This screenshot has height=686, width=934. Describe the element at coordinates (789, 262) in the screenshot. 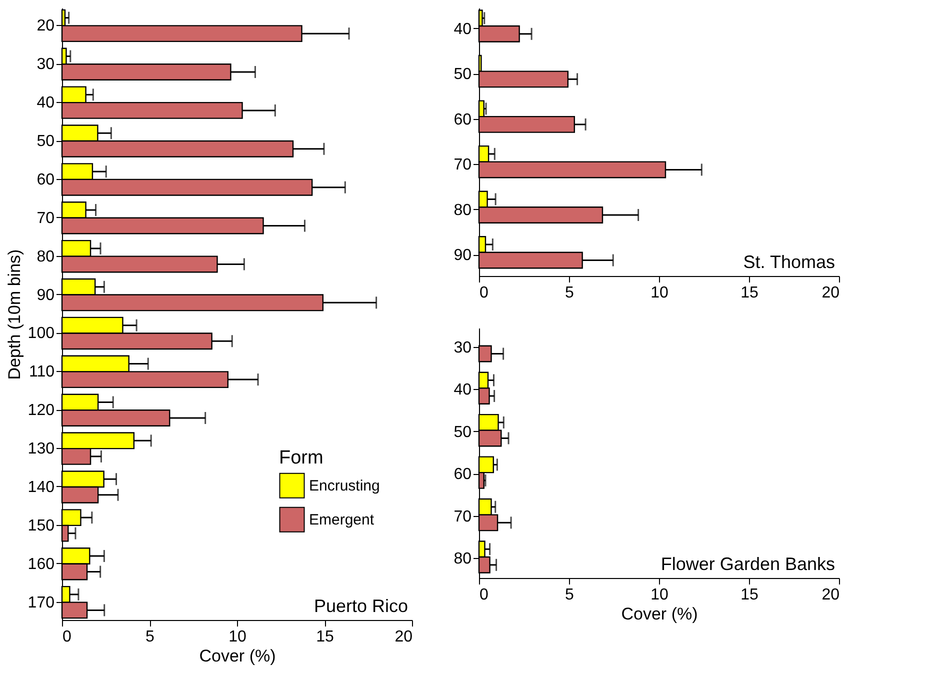

I see `text: St. Thomas` at that location.